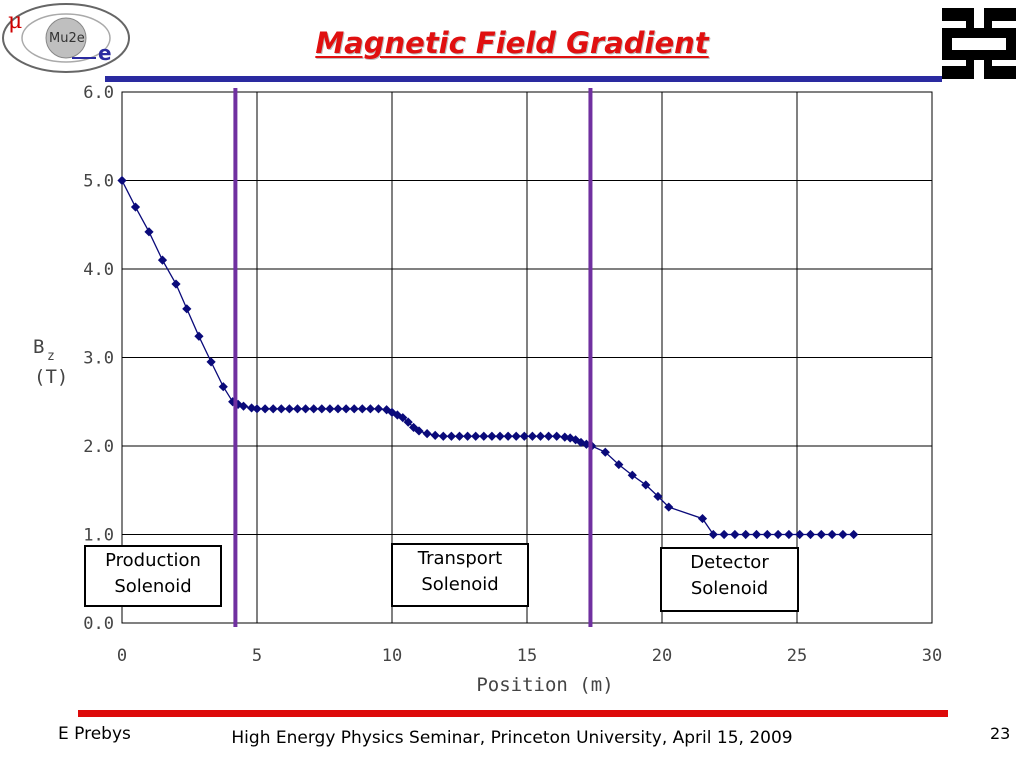 The image size is (1024, 768). I want to click on author: E Prebys, so click(94, 734).